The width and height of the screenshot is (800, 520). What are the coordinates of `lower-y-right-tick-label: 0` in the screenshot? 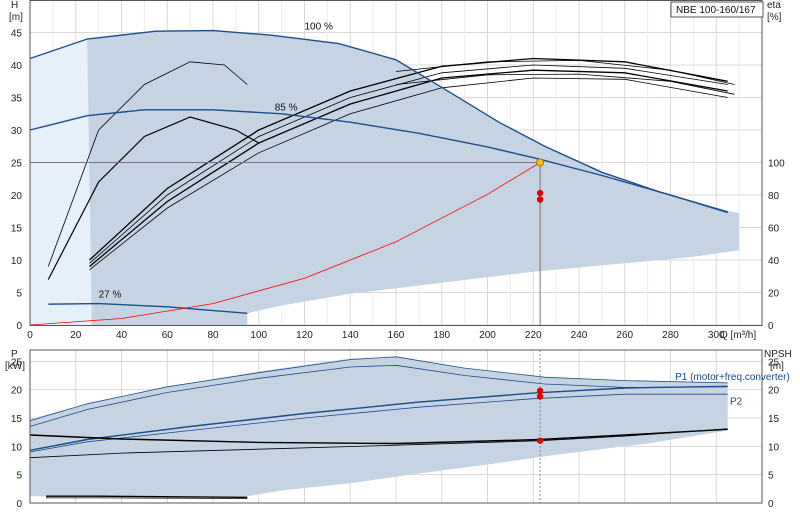 It's located at (771, 504).